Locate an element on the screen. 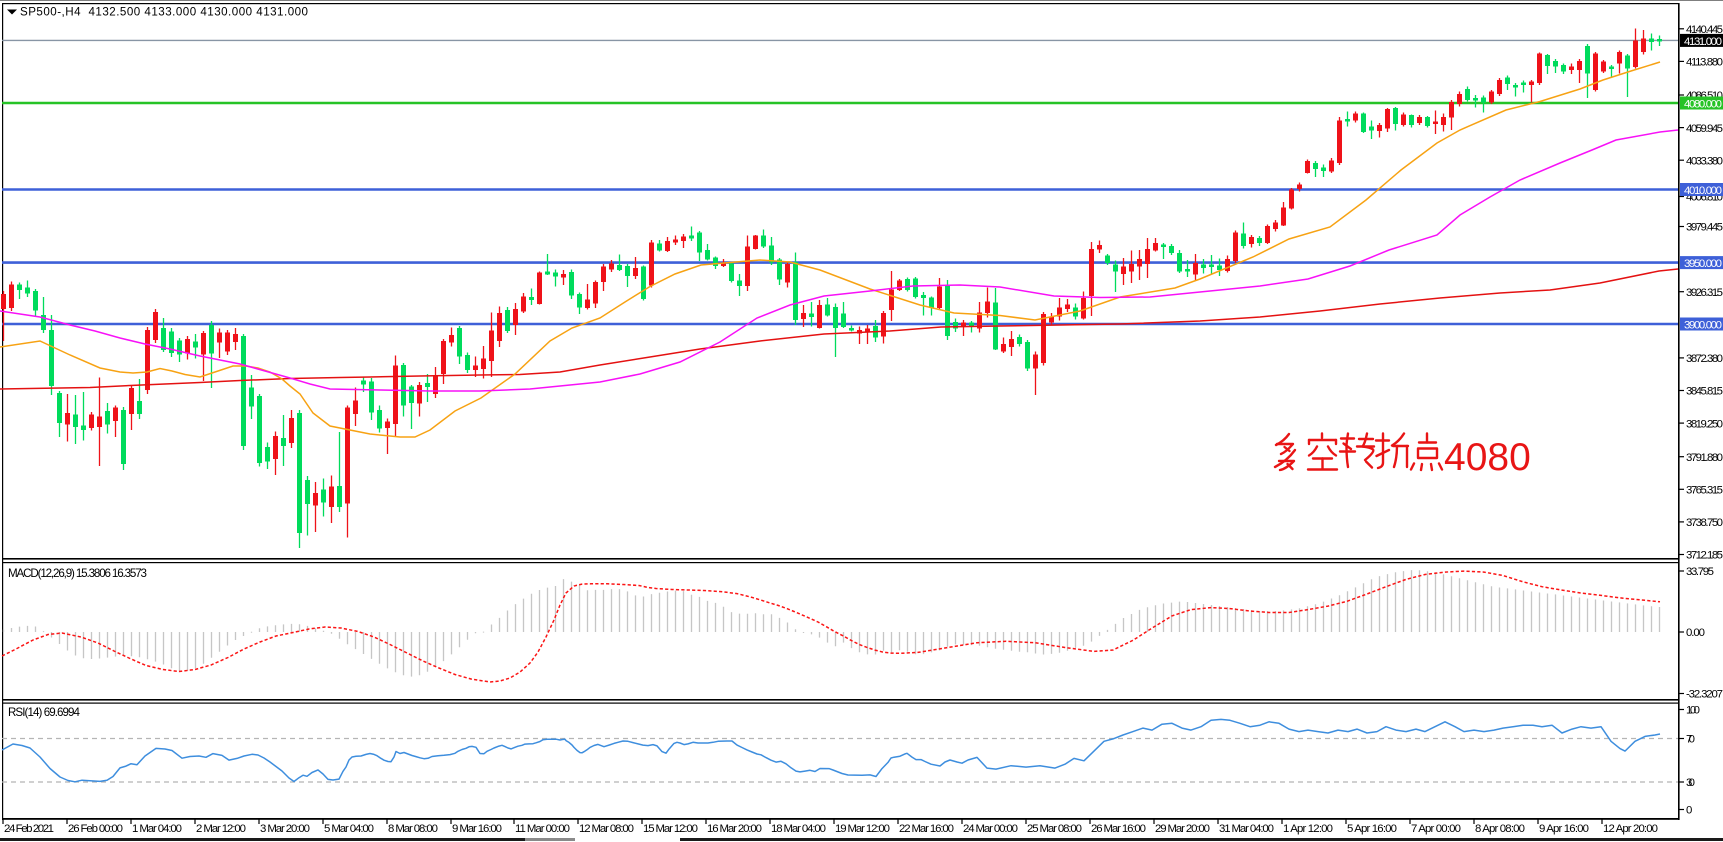  svg-text: 15 Mar 12:00 is located at coordinates (670, 829).